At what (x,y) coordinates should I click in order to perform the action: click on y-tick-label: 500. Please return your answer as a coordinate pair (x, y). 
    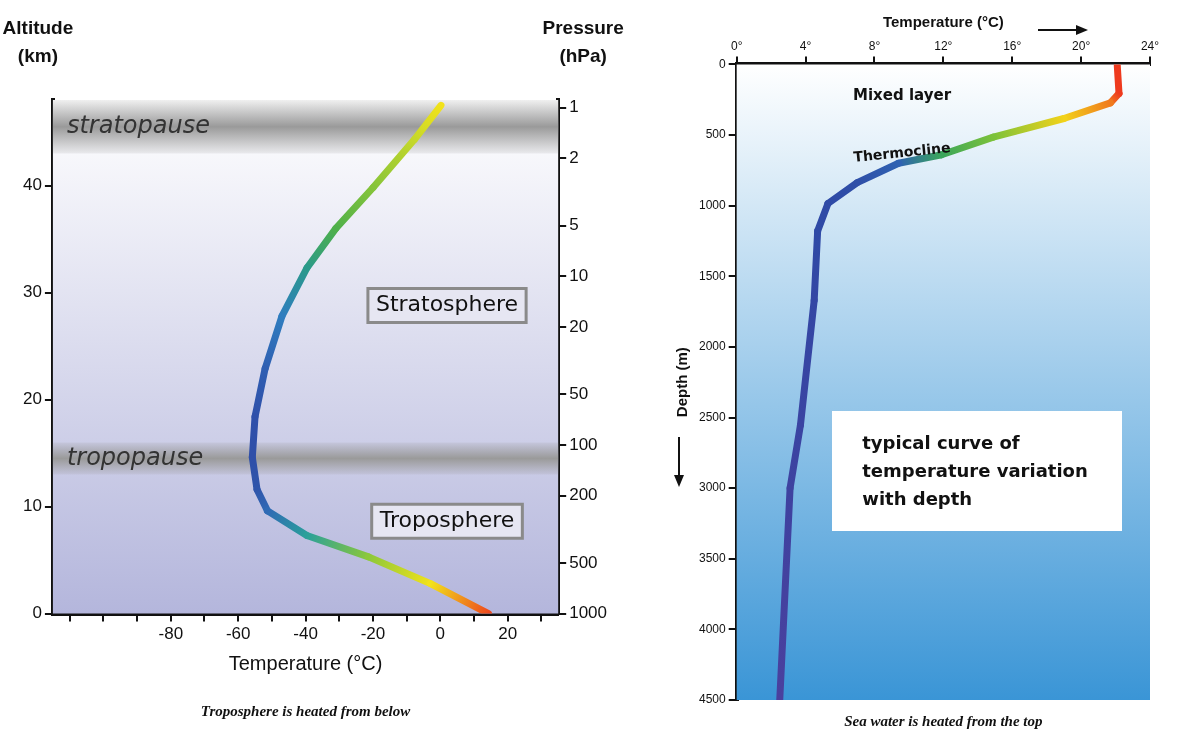
    Looking at the image, I should click on (716, 134).